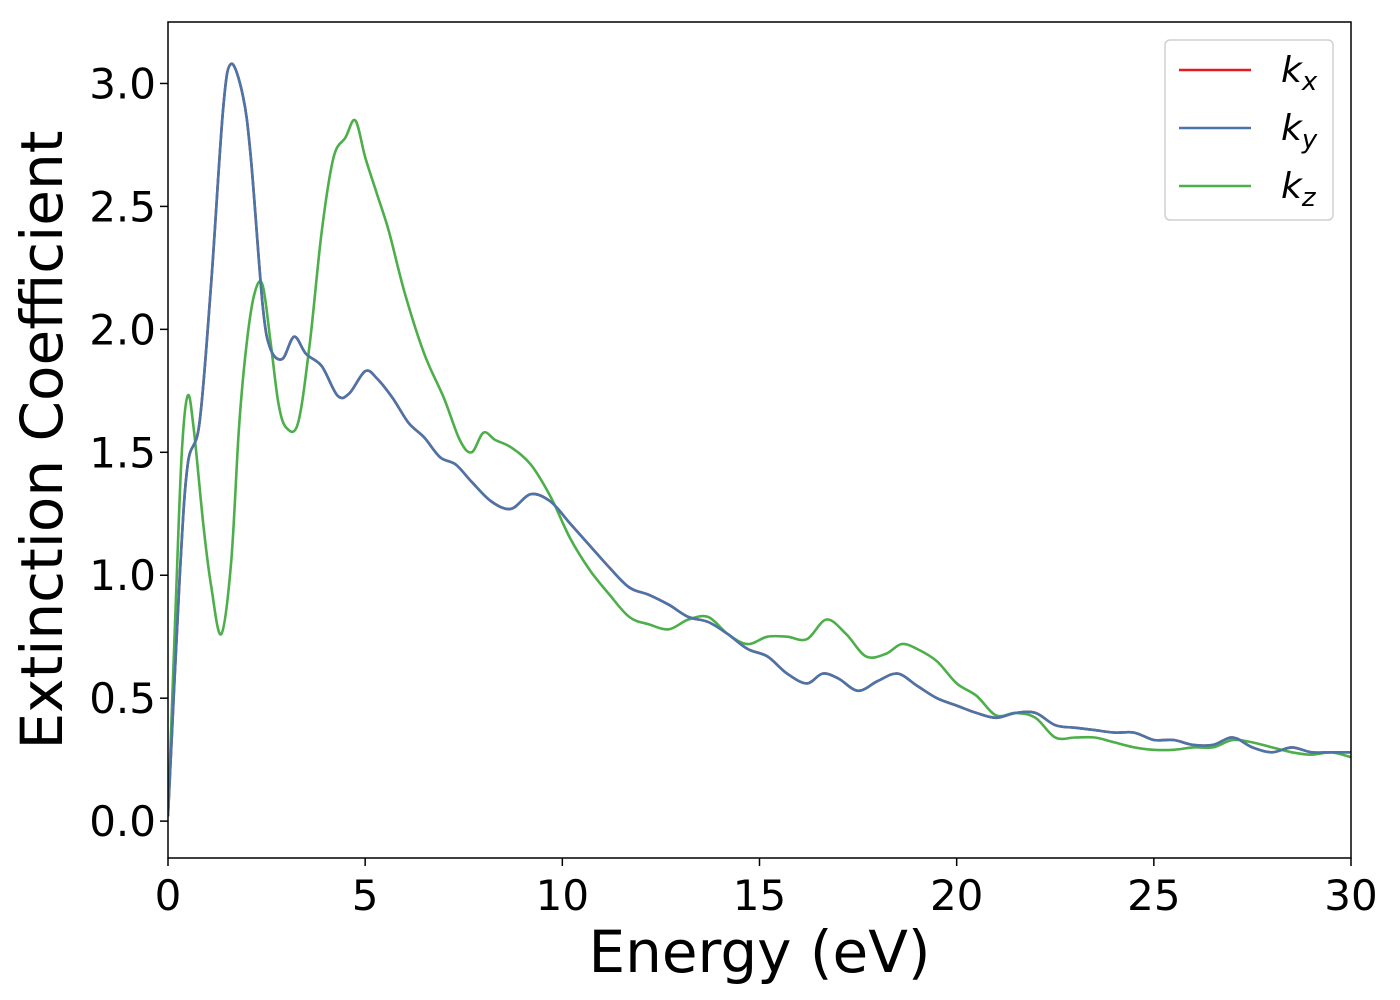 The height and width of the screenshot is (1000, 1400). Describe the element at coordinates (42, 440) in the screenshot. I see `y-axis-label: Extinction Coefficient` at that location.